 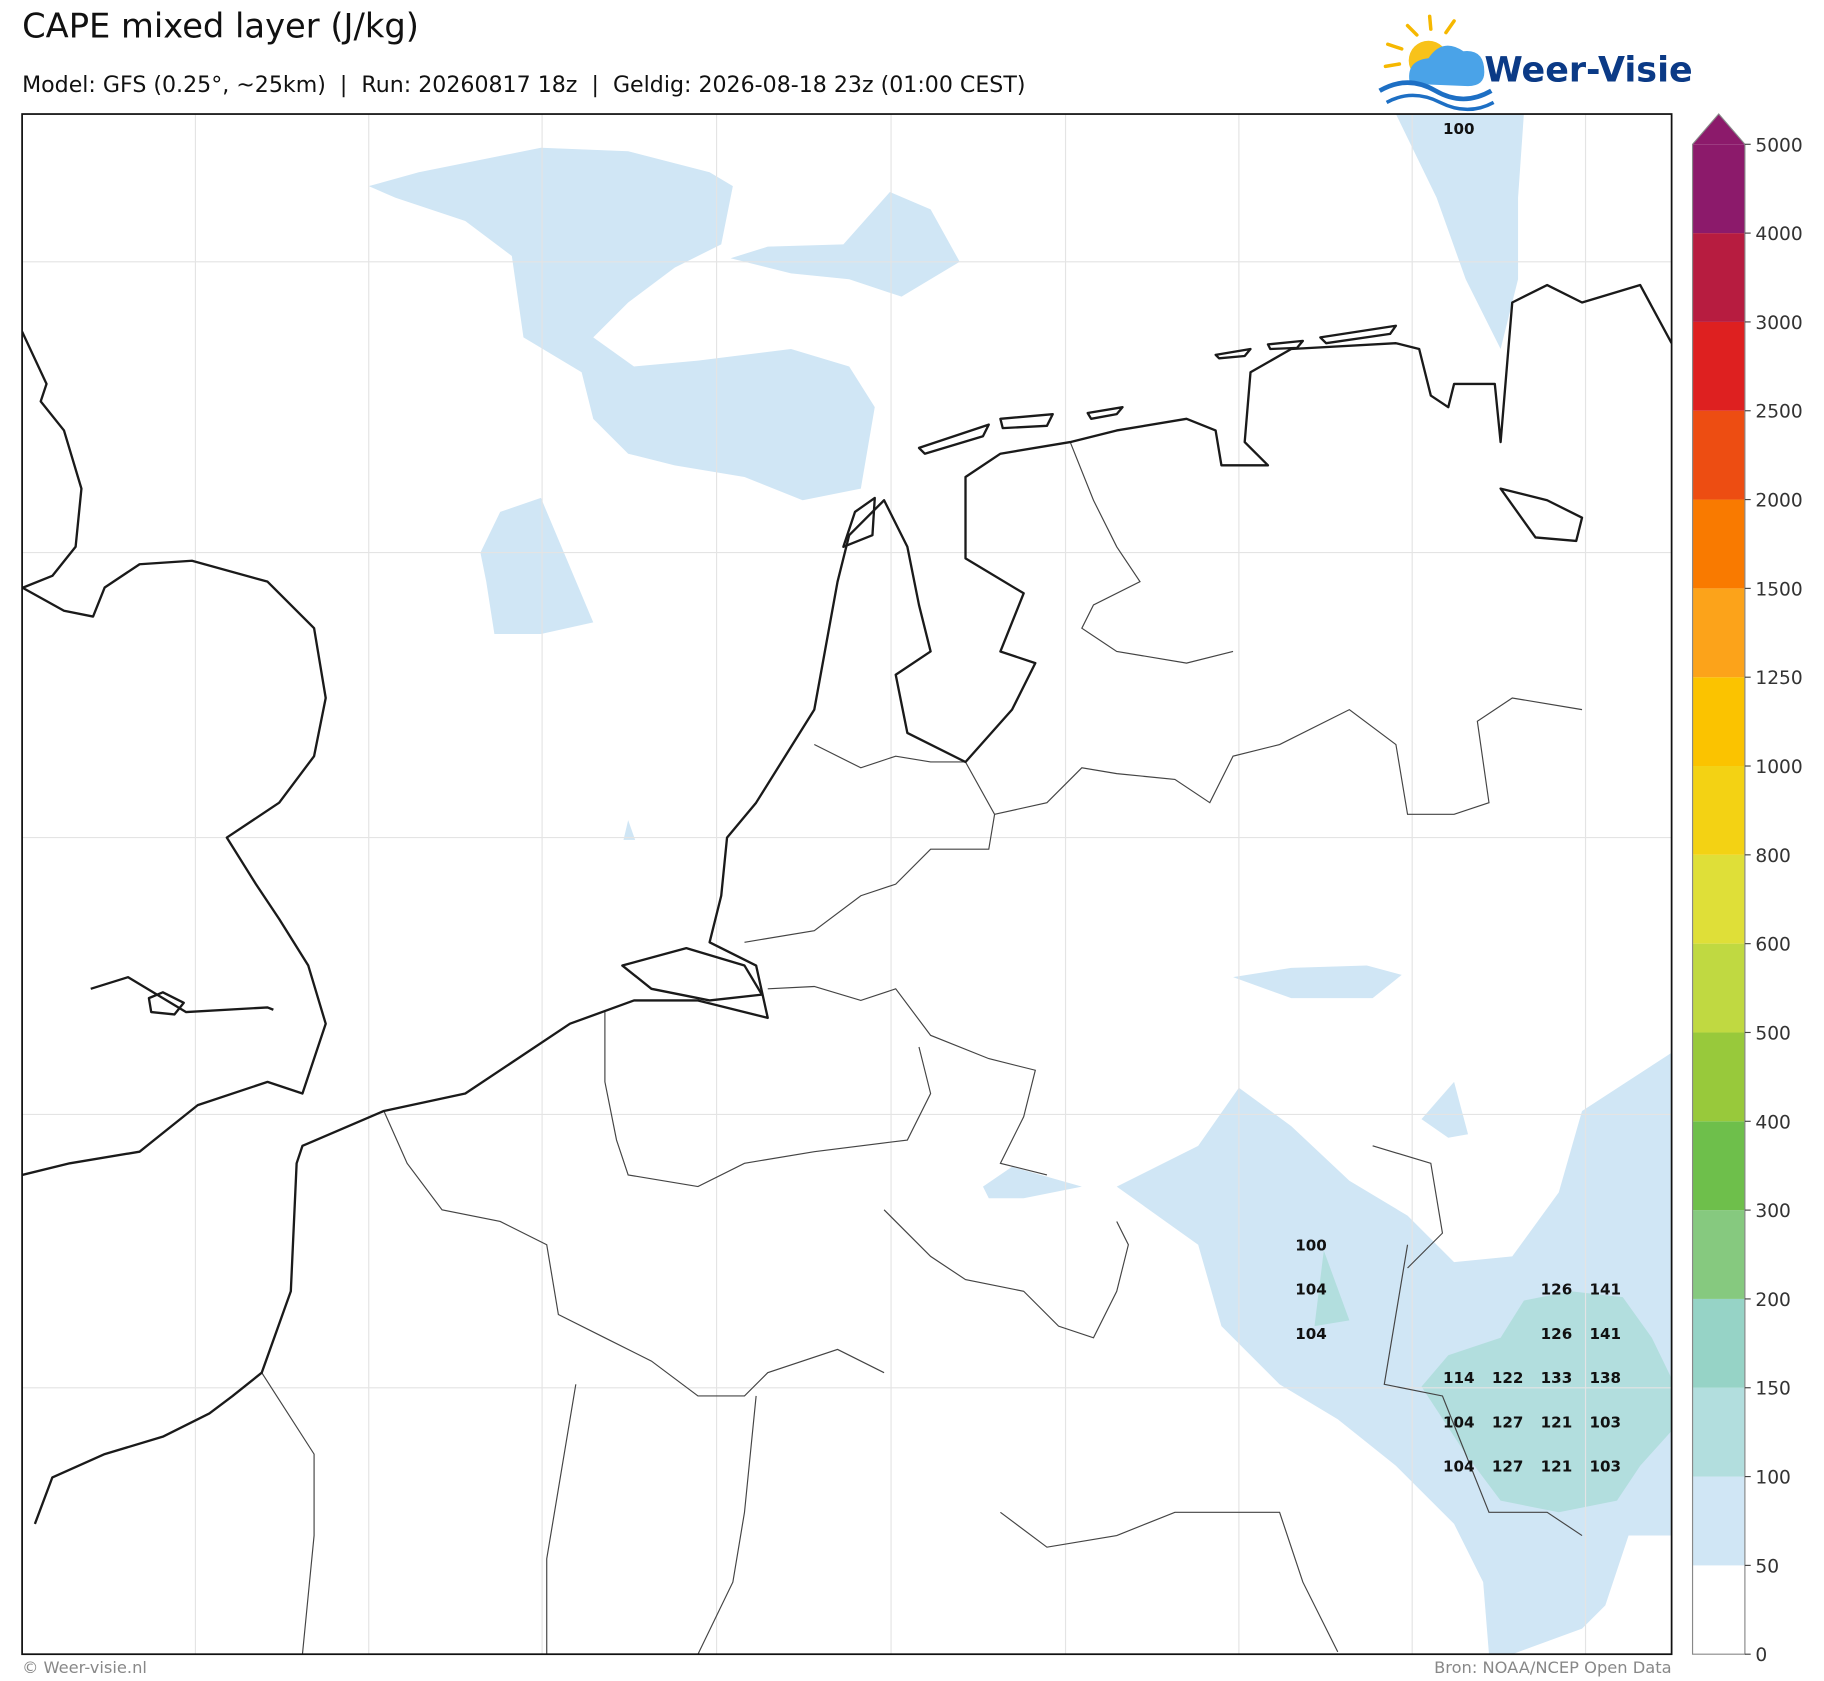 What do you see at coordinates (220, 25) in the screenshot?
I see `title: CAPE mixed layer (J/kg)` at bounding box center [220, 25].